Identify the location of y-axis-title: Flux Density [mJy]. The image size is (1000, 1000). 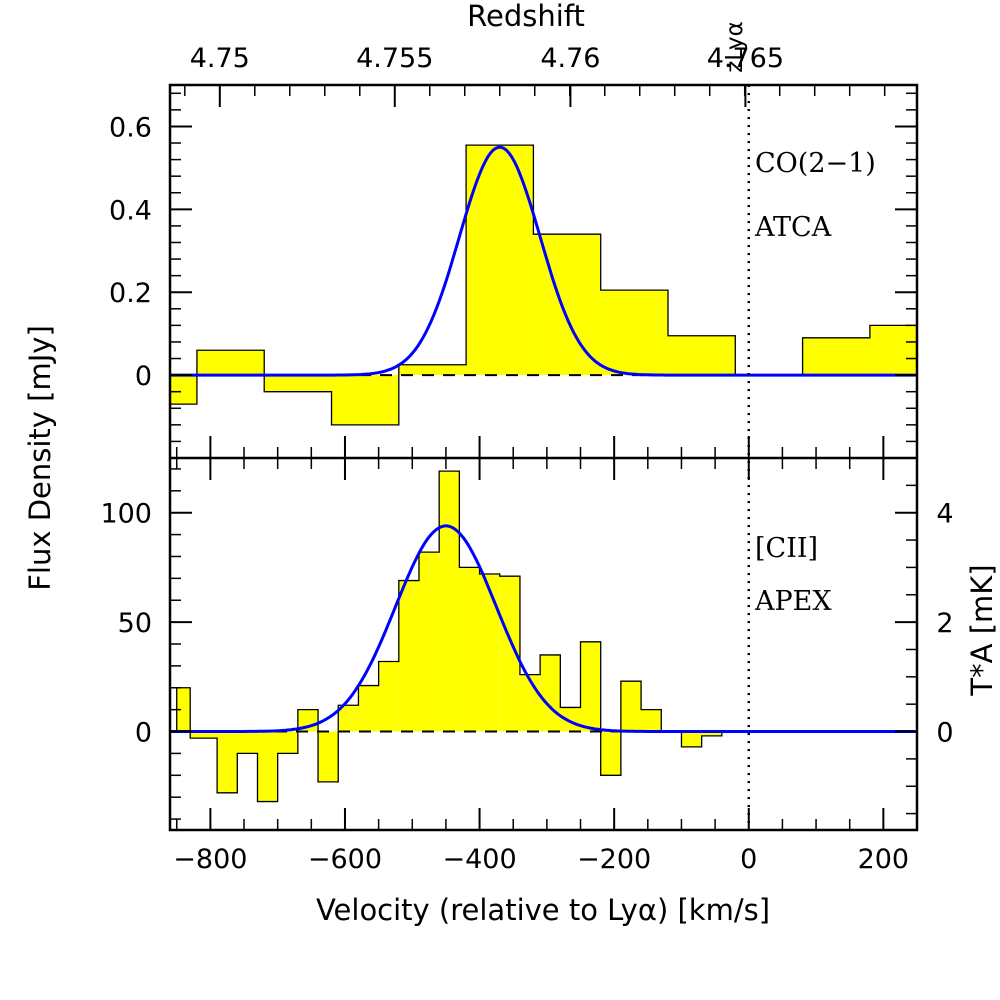
(40, 458).